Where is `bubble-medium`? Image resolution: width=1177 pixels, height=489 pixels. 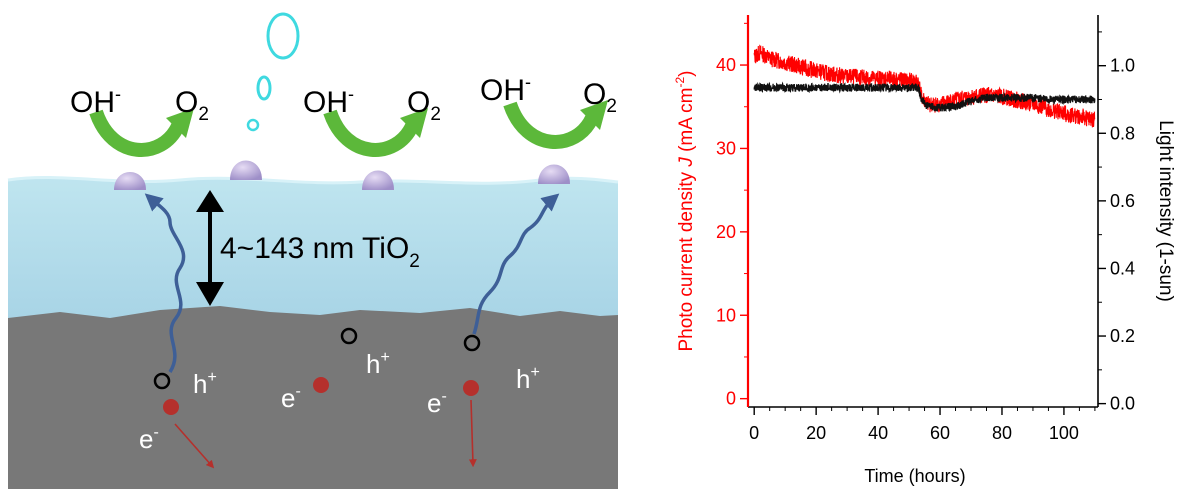
bubble-medium is located at coordinates (264, 88).